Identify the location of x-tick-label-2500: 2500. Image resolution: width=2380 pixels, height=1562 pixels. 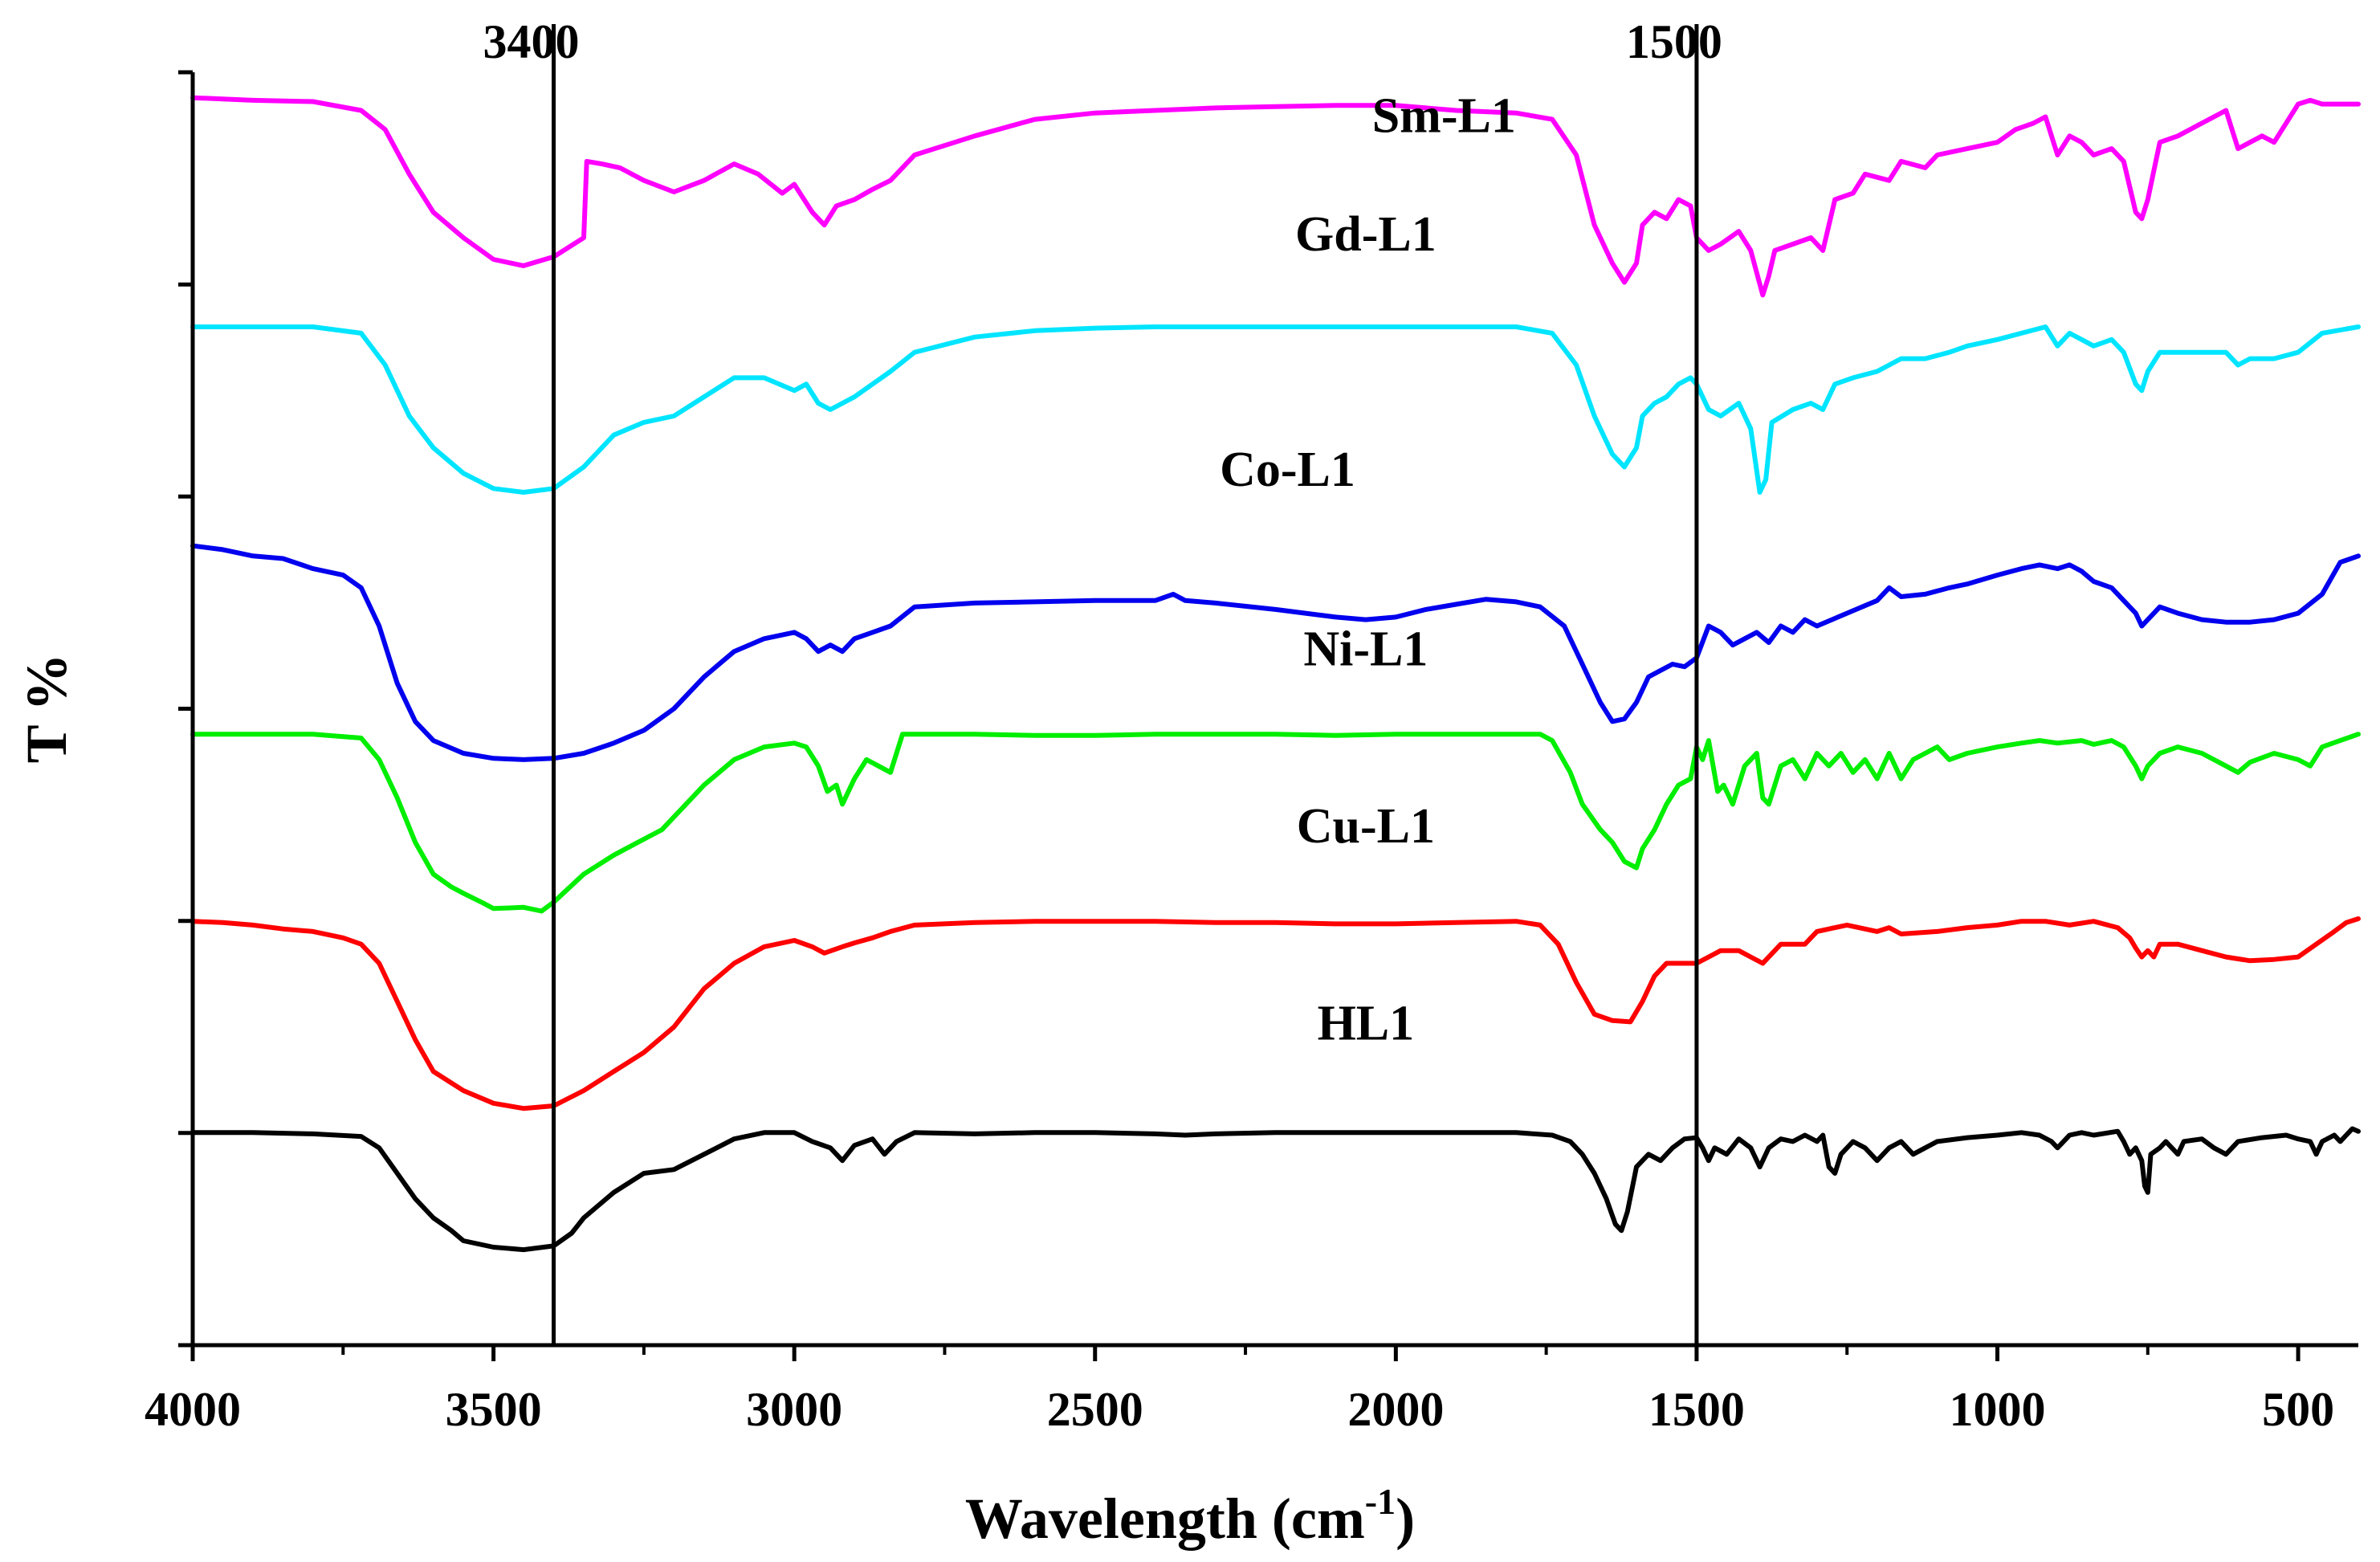
(1095, 1409).